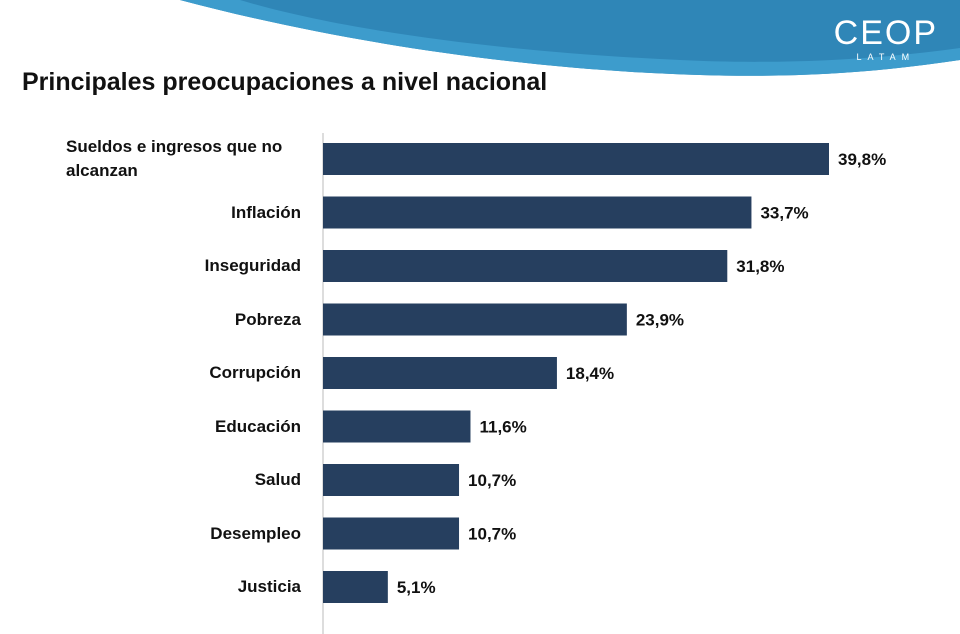  What do you see at coordinates (277, 479) in the screenshot?
I see `category-label: Salud` at bounding box center [277, 479].